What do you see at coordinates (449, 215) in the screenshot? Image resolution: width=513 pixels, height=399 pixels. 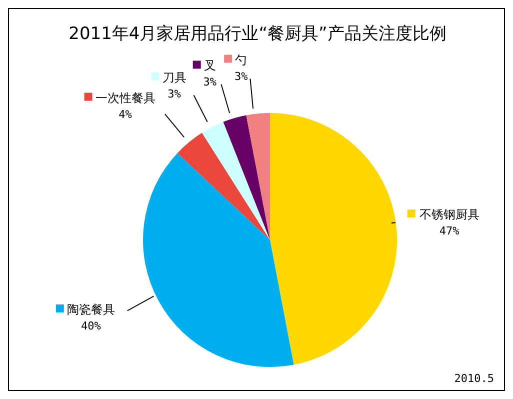 I see `legend-label: 不锈钢厨具` at bounding box center [449, 215].